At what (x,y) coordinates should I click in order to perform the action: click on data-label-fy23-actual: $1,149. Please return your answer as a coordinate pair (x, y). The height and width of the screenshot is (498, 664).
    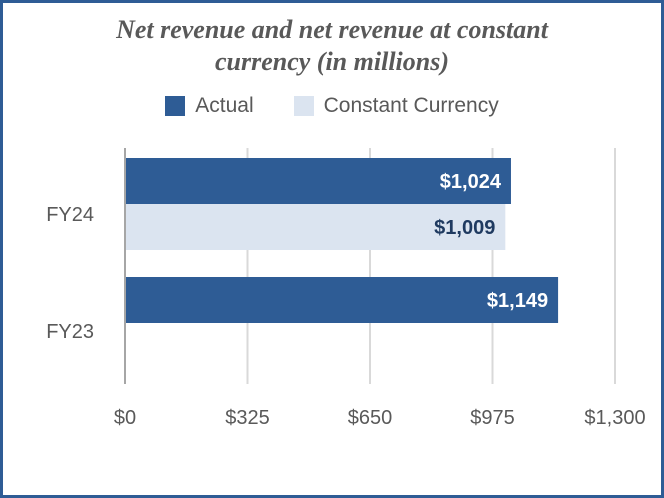
    Looking at the image, I should click on (517, 301).